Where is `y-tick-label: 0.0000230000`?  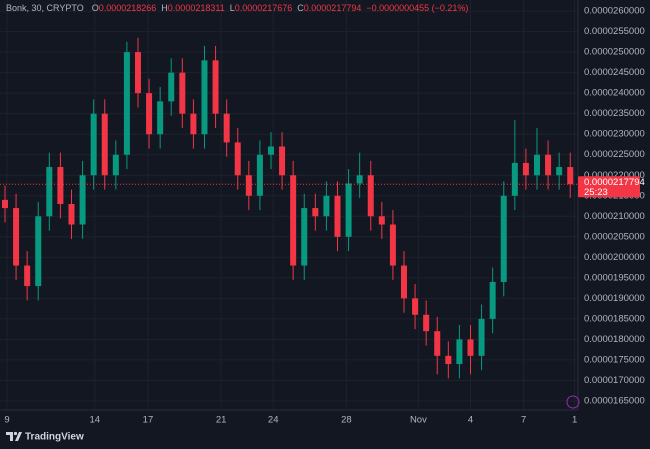
y-tick-label: 0.0000230000 is located at coordinates (614, 134).